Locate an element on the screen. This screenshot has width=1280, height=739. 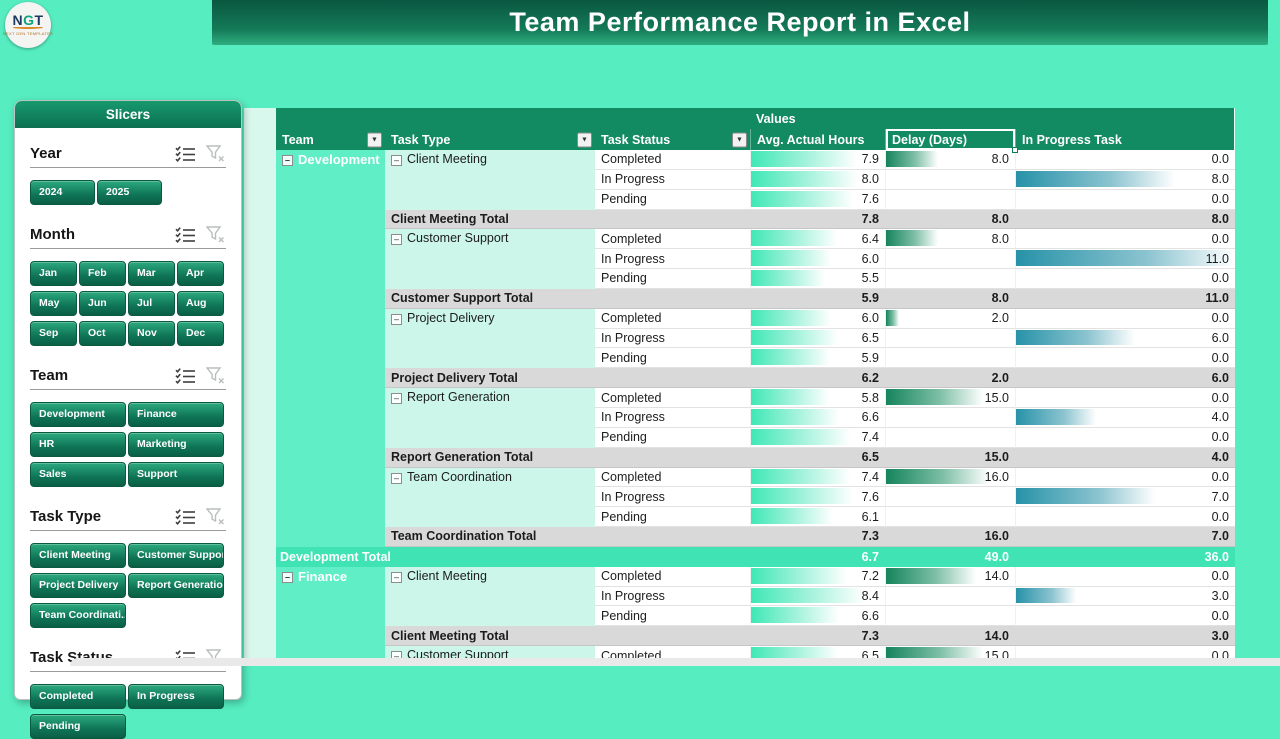
avg-actual-hours-cell: 6.1 is located at coordinates (817, 517).